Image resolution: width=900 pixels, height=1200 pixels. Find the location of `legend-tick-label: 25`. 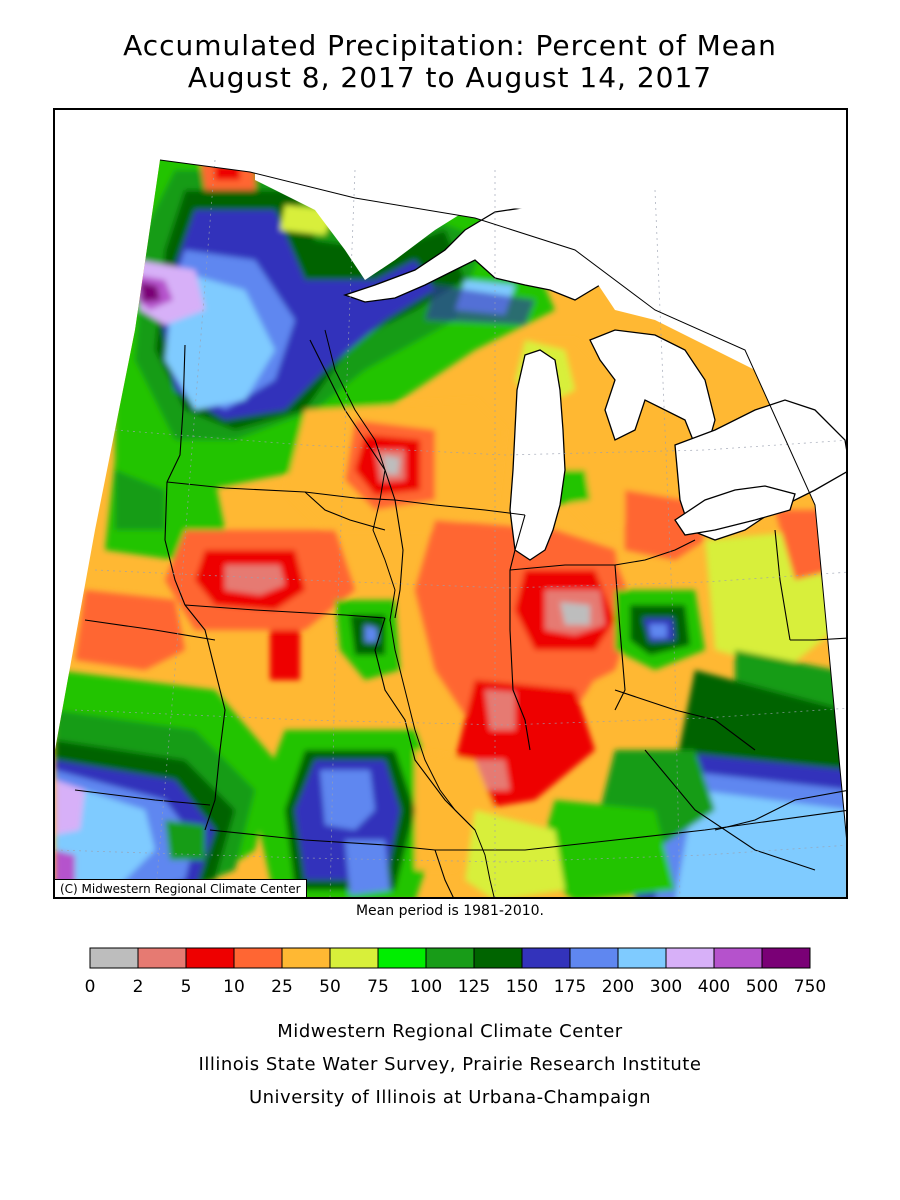

legend-tick-label: 25 is located at coordinates (282, 987).